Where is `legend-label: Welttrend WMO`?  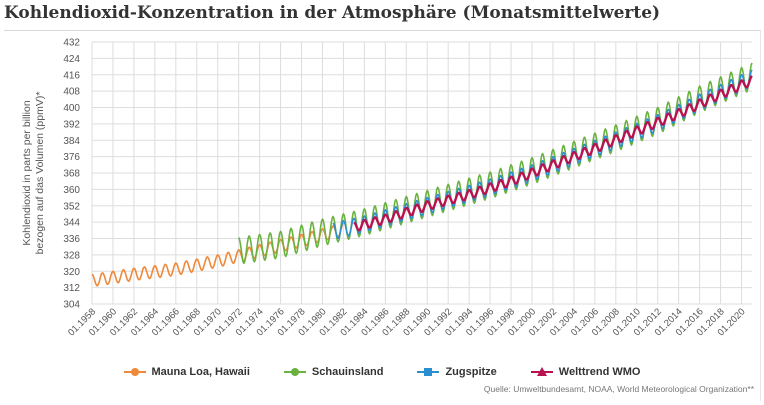
legend-label: Welttrend WMO is located at coordinates (599, 372).